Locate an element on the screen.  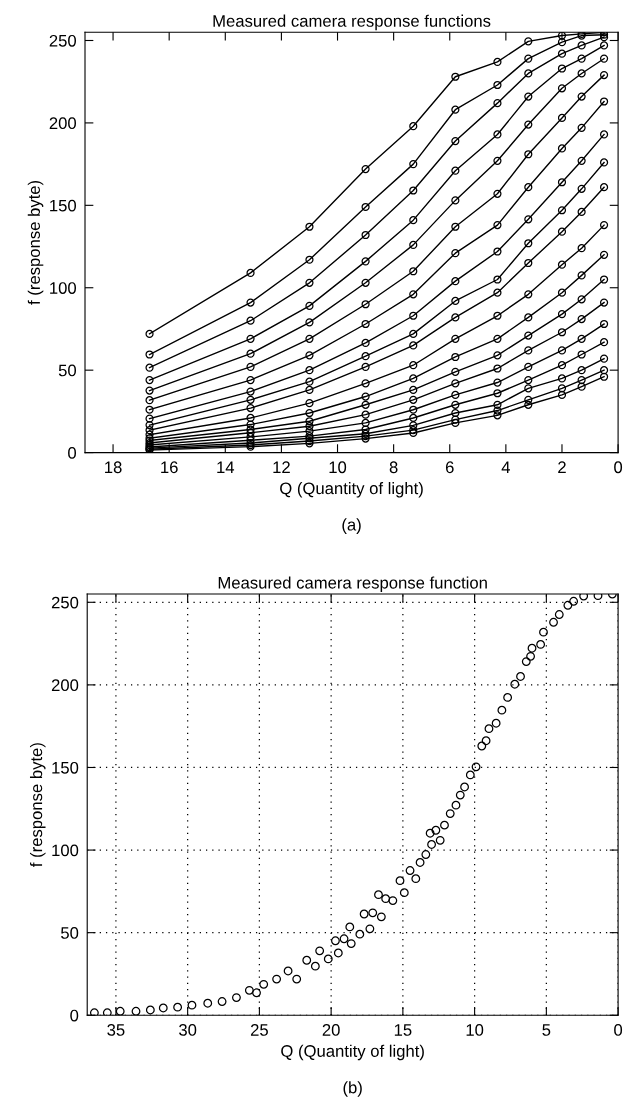
chart-title: Measured camera response function is located at coordinates (352, 584).